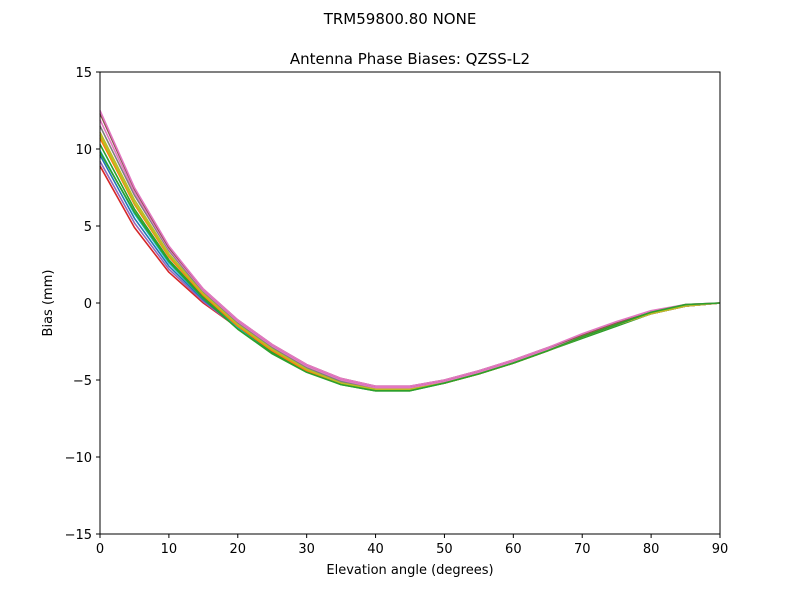 The image size is (800, 600). Describe the element at coordinates (409, 570) in the screenshot. I see `x-axis-label: Elevation angle (degrees)` at that location.